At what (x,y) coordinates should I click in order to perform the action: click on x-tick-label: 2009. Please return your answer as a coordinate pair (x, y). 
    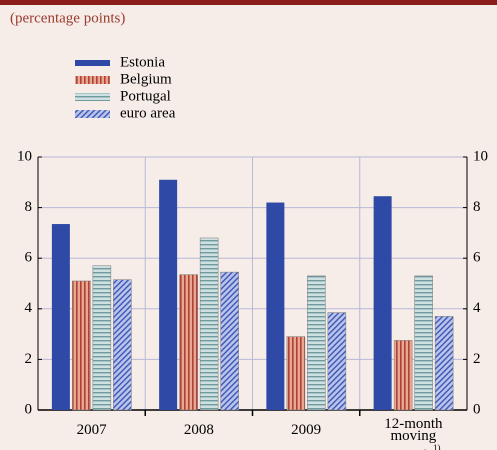
    Looking at the image, I should click on (306, 430).